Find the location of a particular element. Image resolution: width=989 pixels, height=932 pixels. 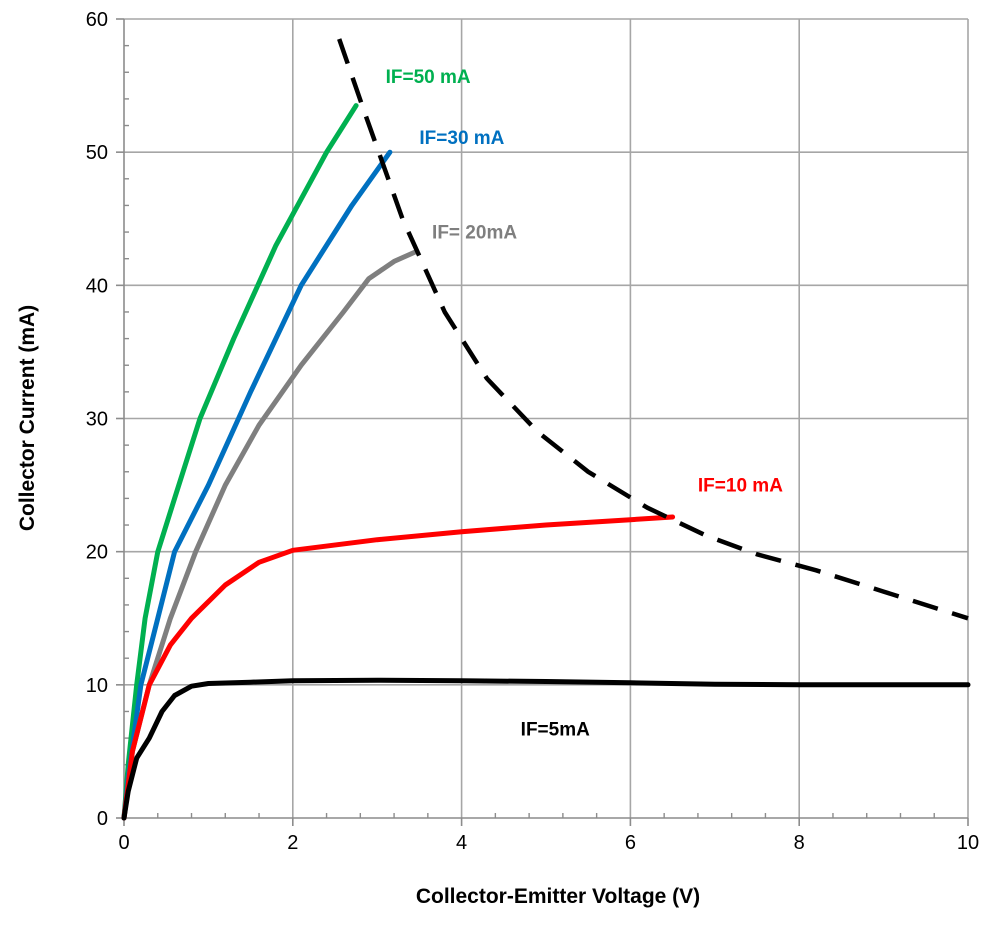

y-axis-title: Collector Current (mA) is located at coordinates (27, 418).